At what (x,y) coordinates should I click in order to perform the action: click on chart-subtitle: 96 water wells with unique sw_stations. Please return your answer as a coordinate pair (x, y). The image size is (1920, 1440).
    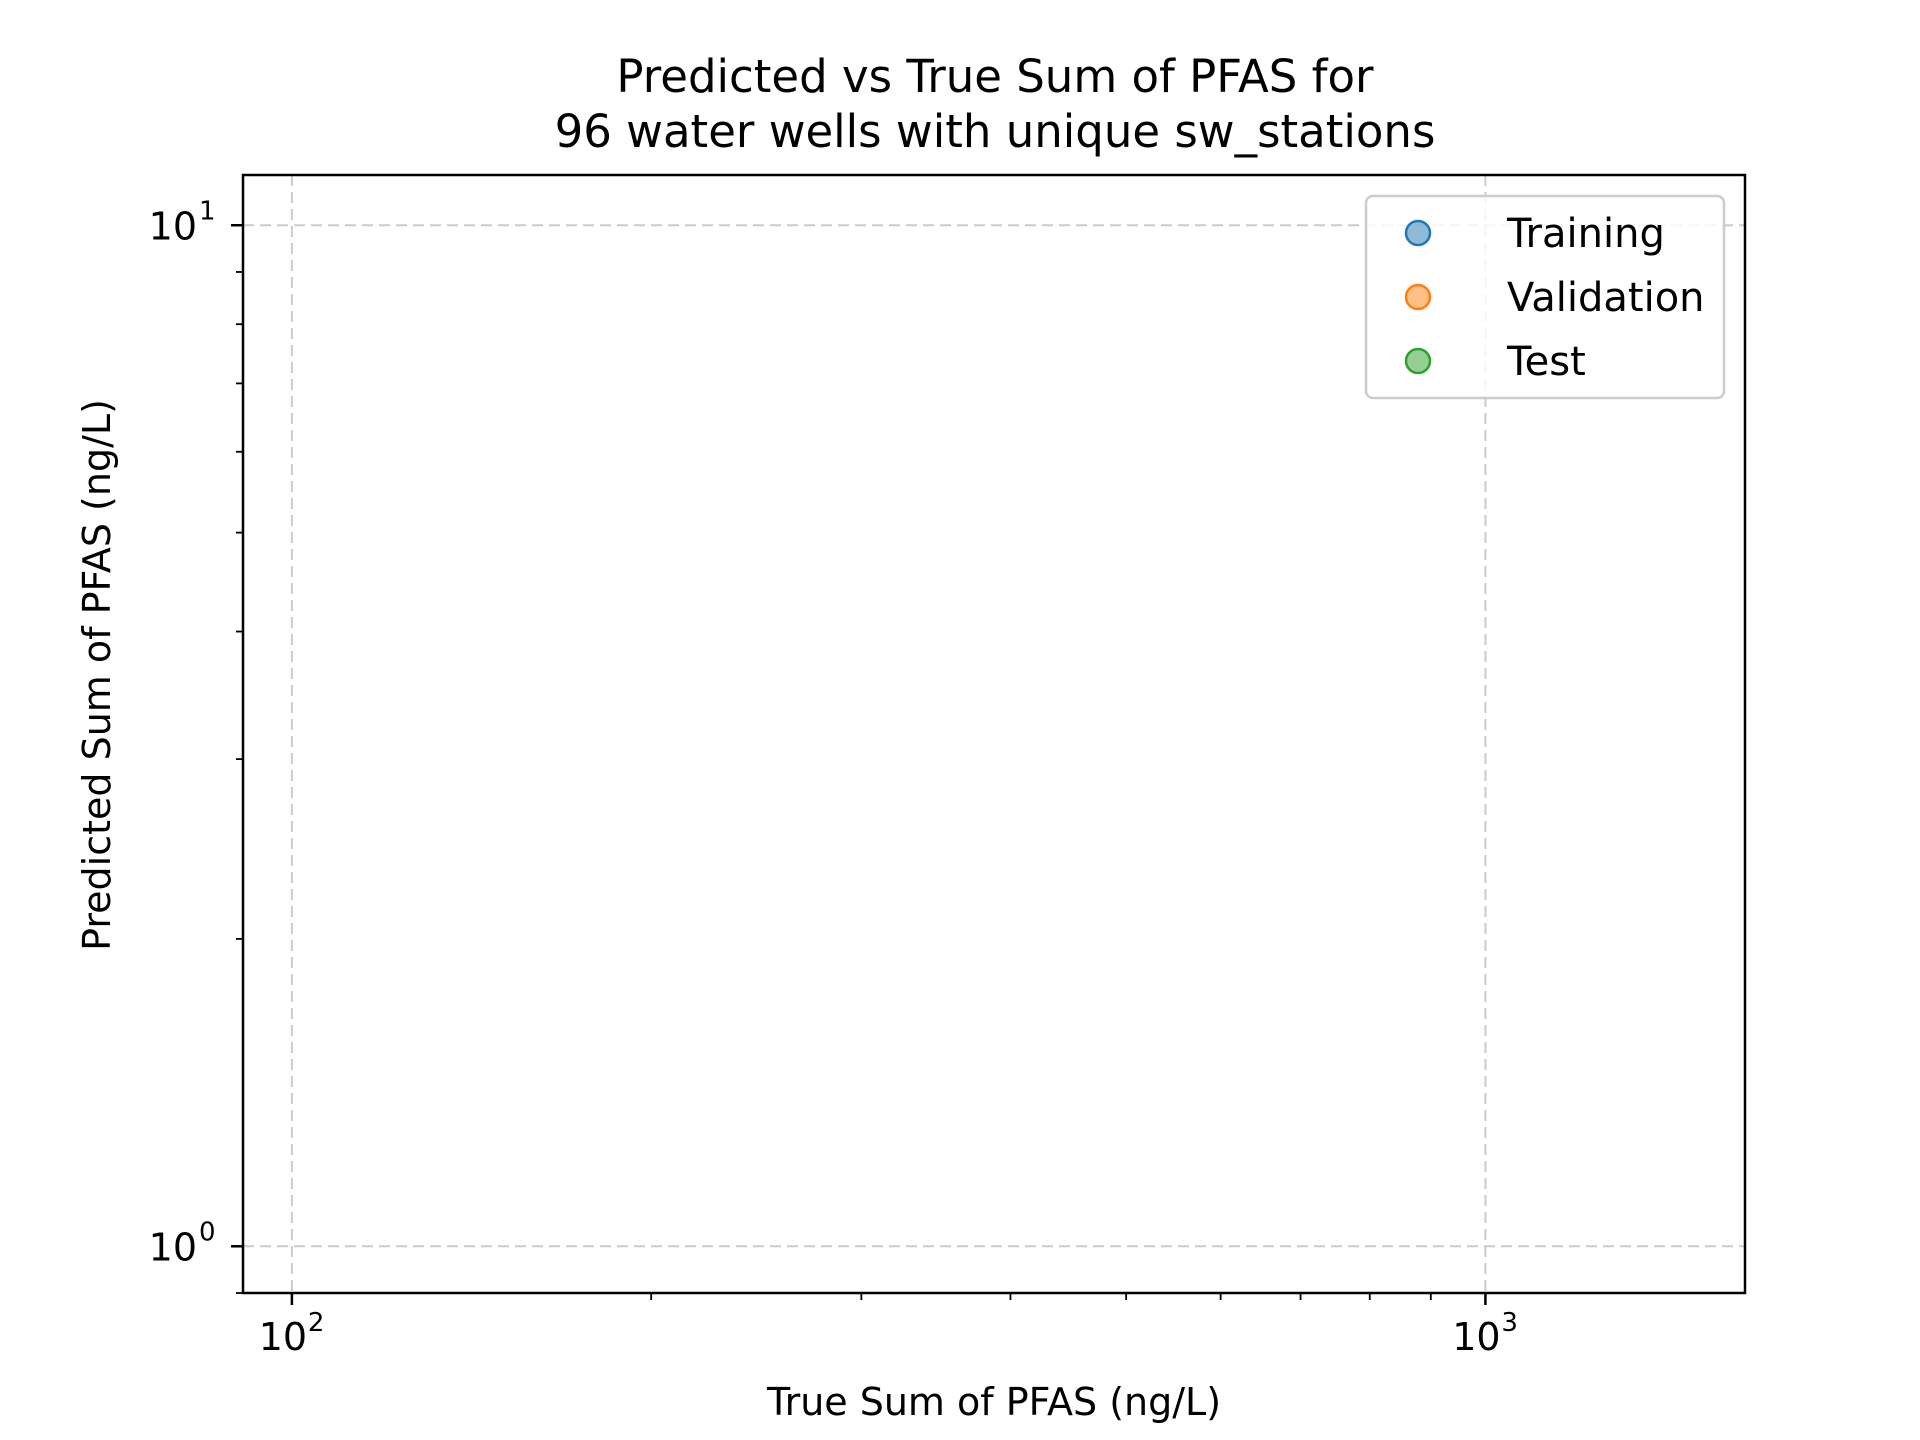
    Looking at the image, I should click on (995, 131).